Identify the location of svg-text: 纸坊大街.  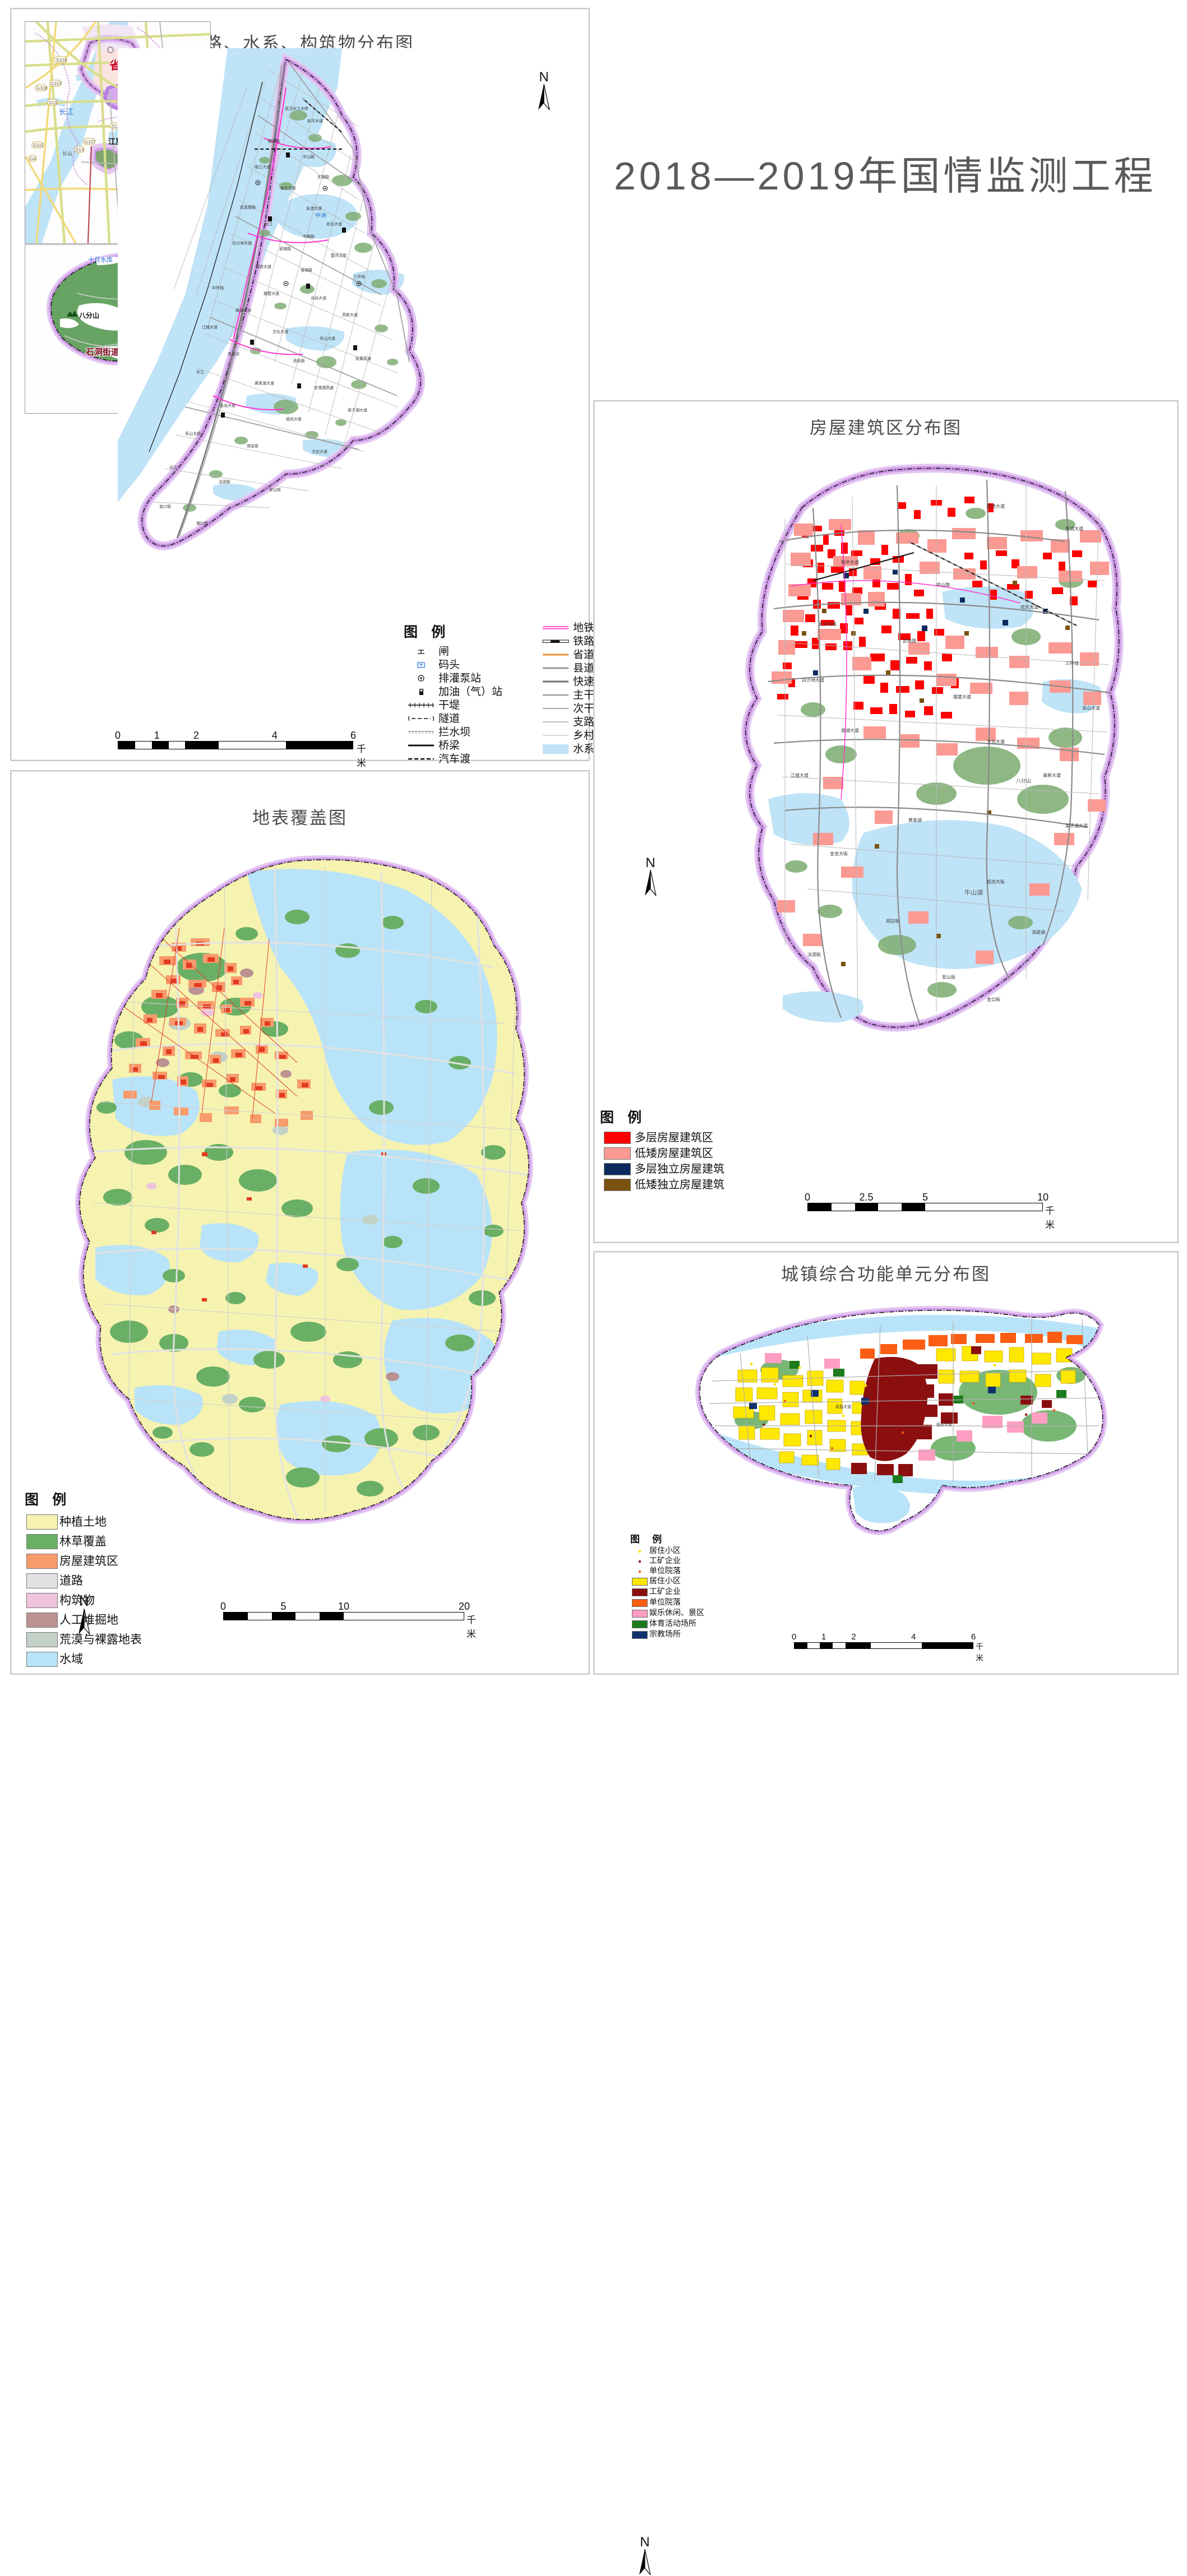
(944, 1424).